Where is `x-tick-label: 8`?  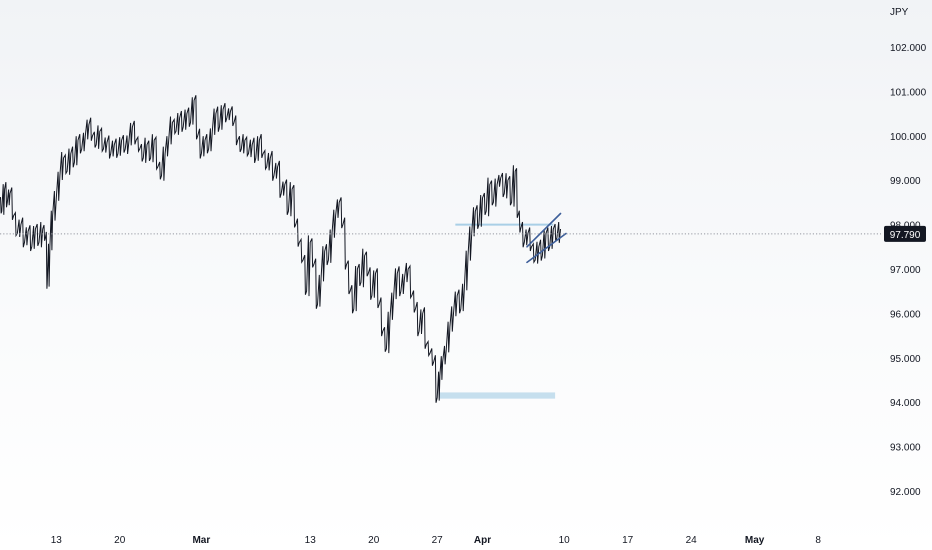 x-tick-label: 8 is located at coordinates (818, 540).